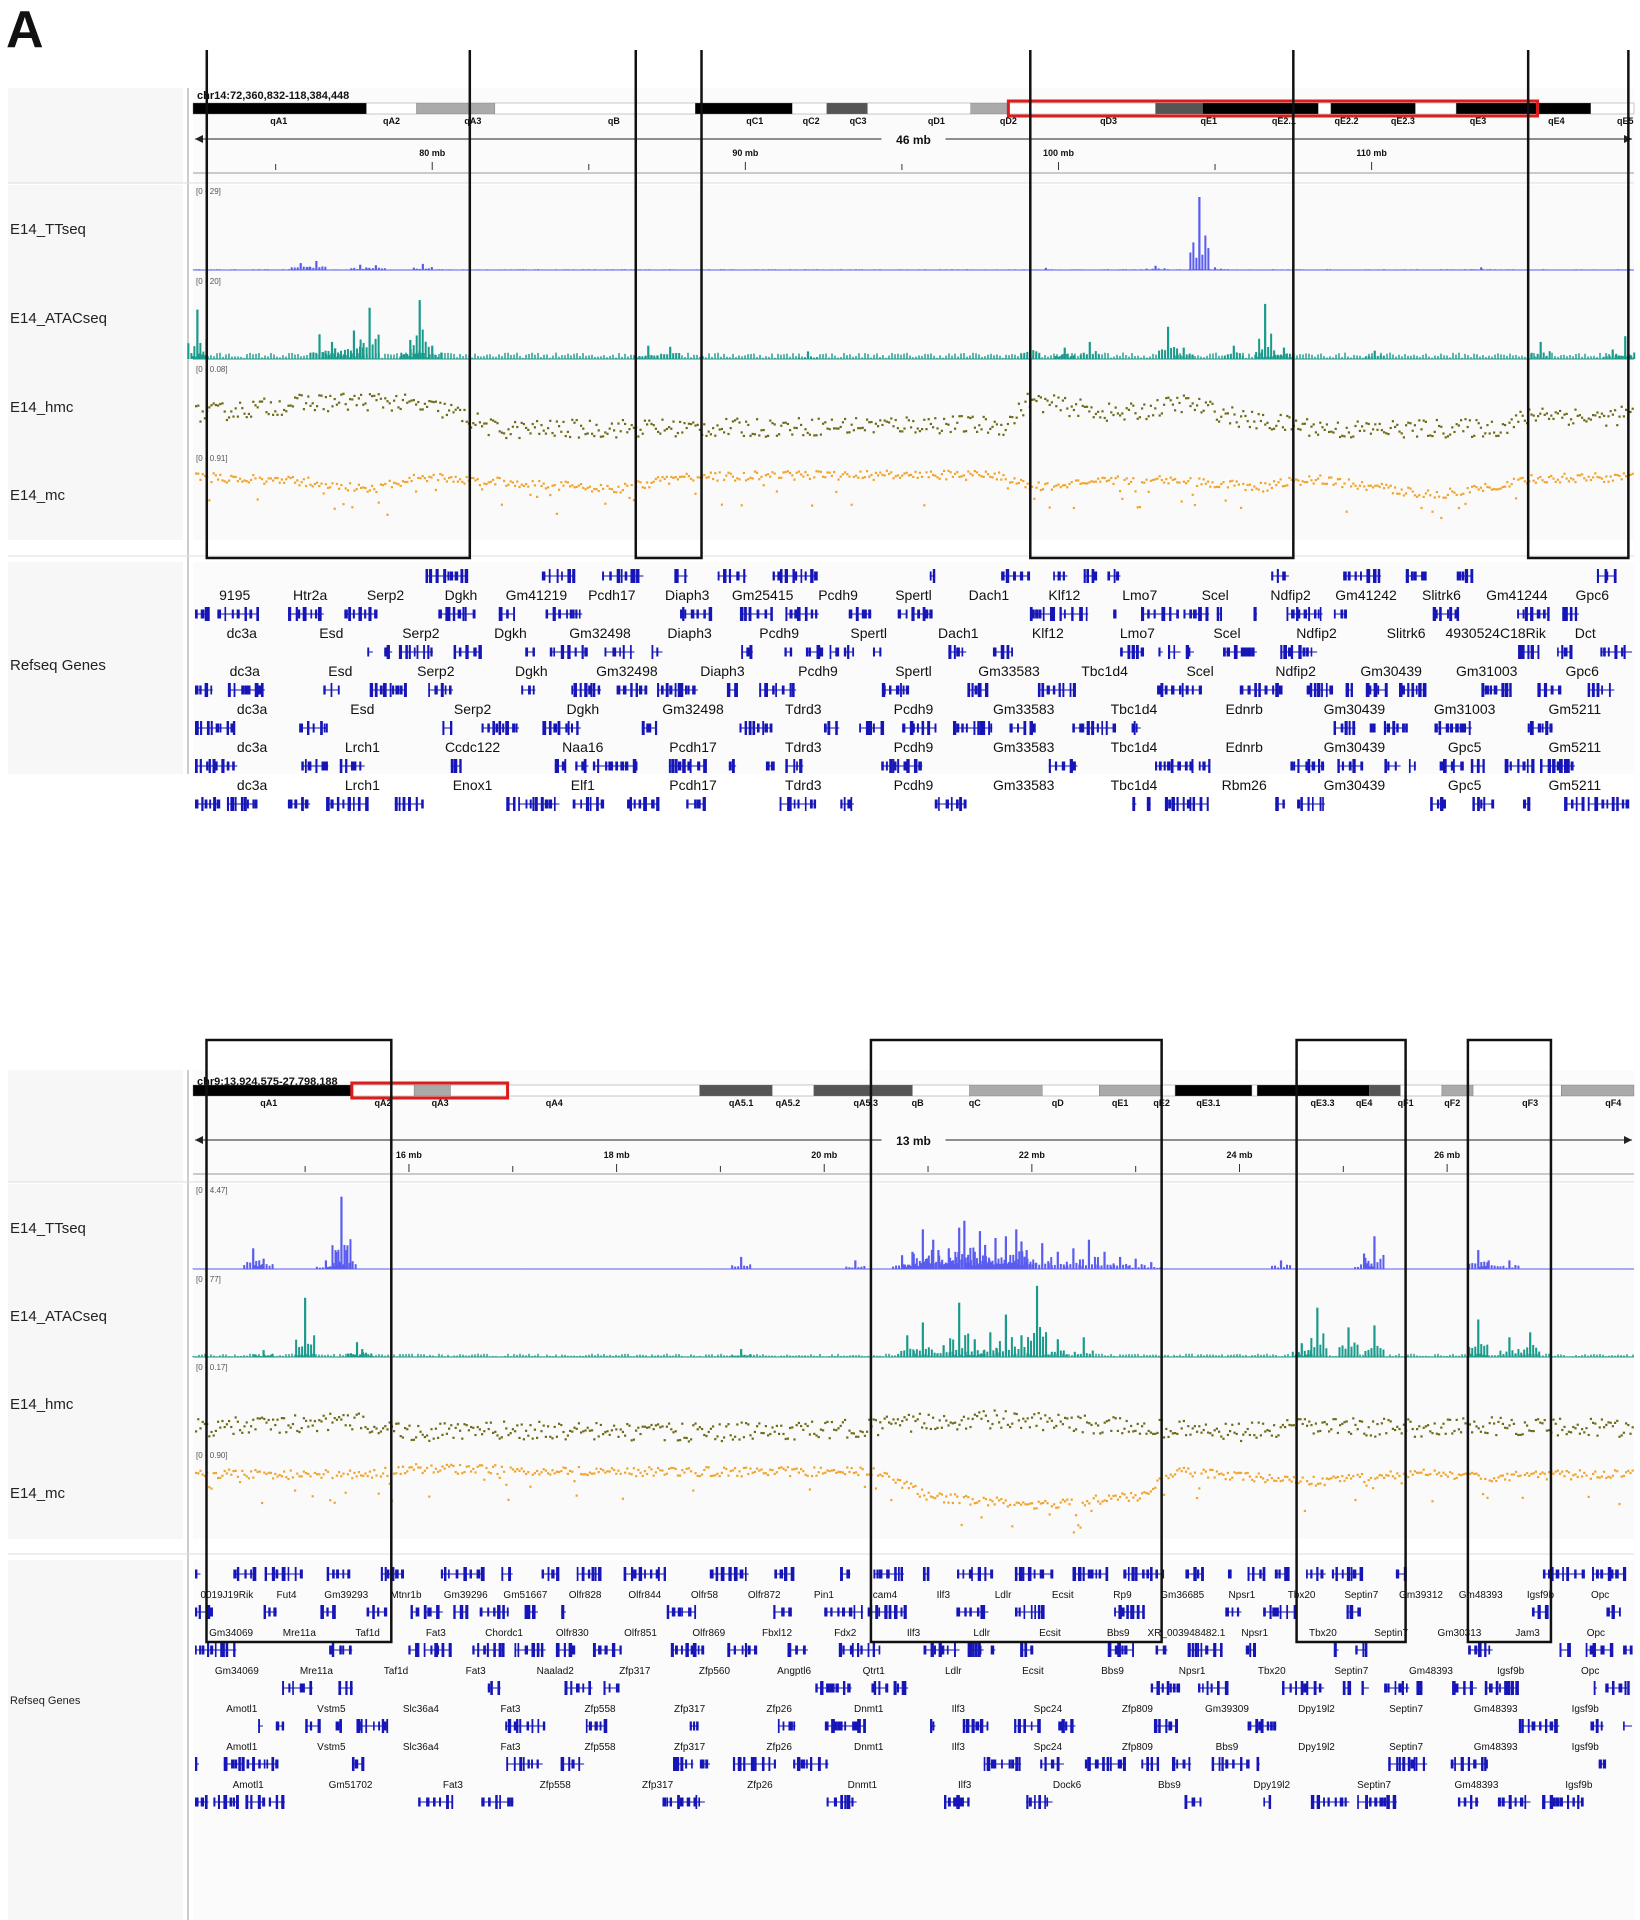 The image size is (1640, 1920). Describe the element at coordinates (1290, 595) in the screenshot. I see `gene-label: Ndfip2` at that location.